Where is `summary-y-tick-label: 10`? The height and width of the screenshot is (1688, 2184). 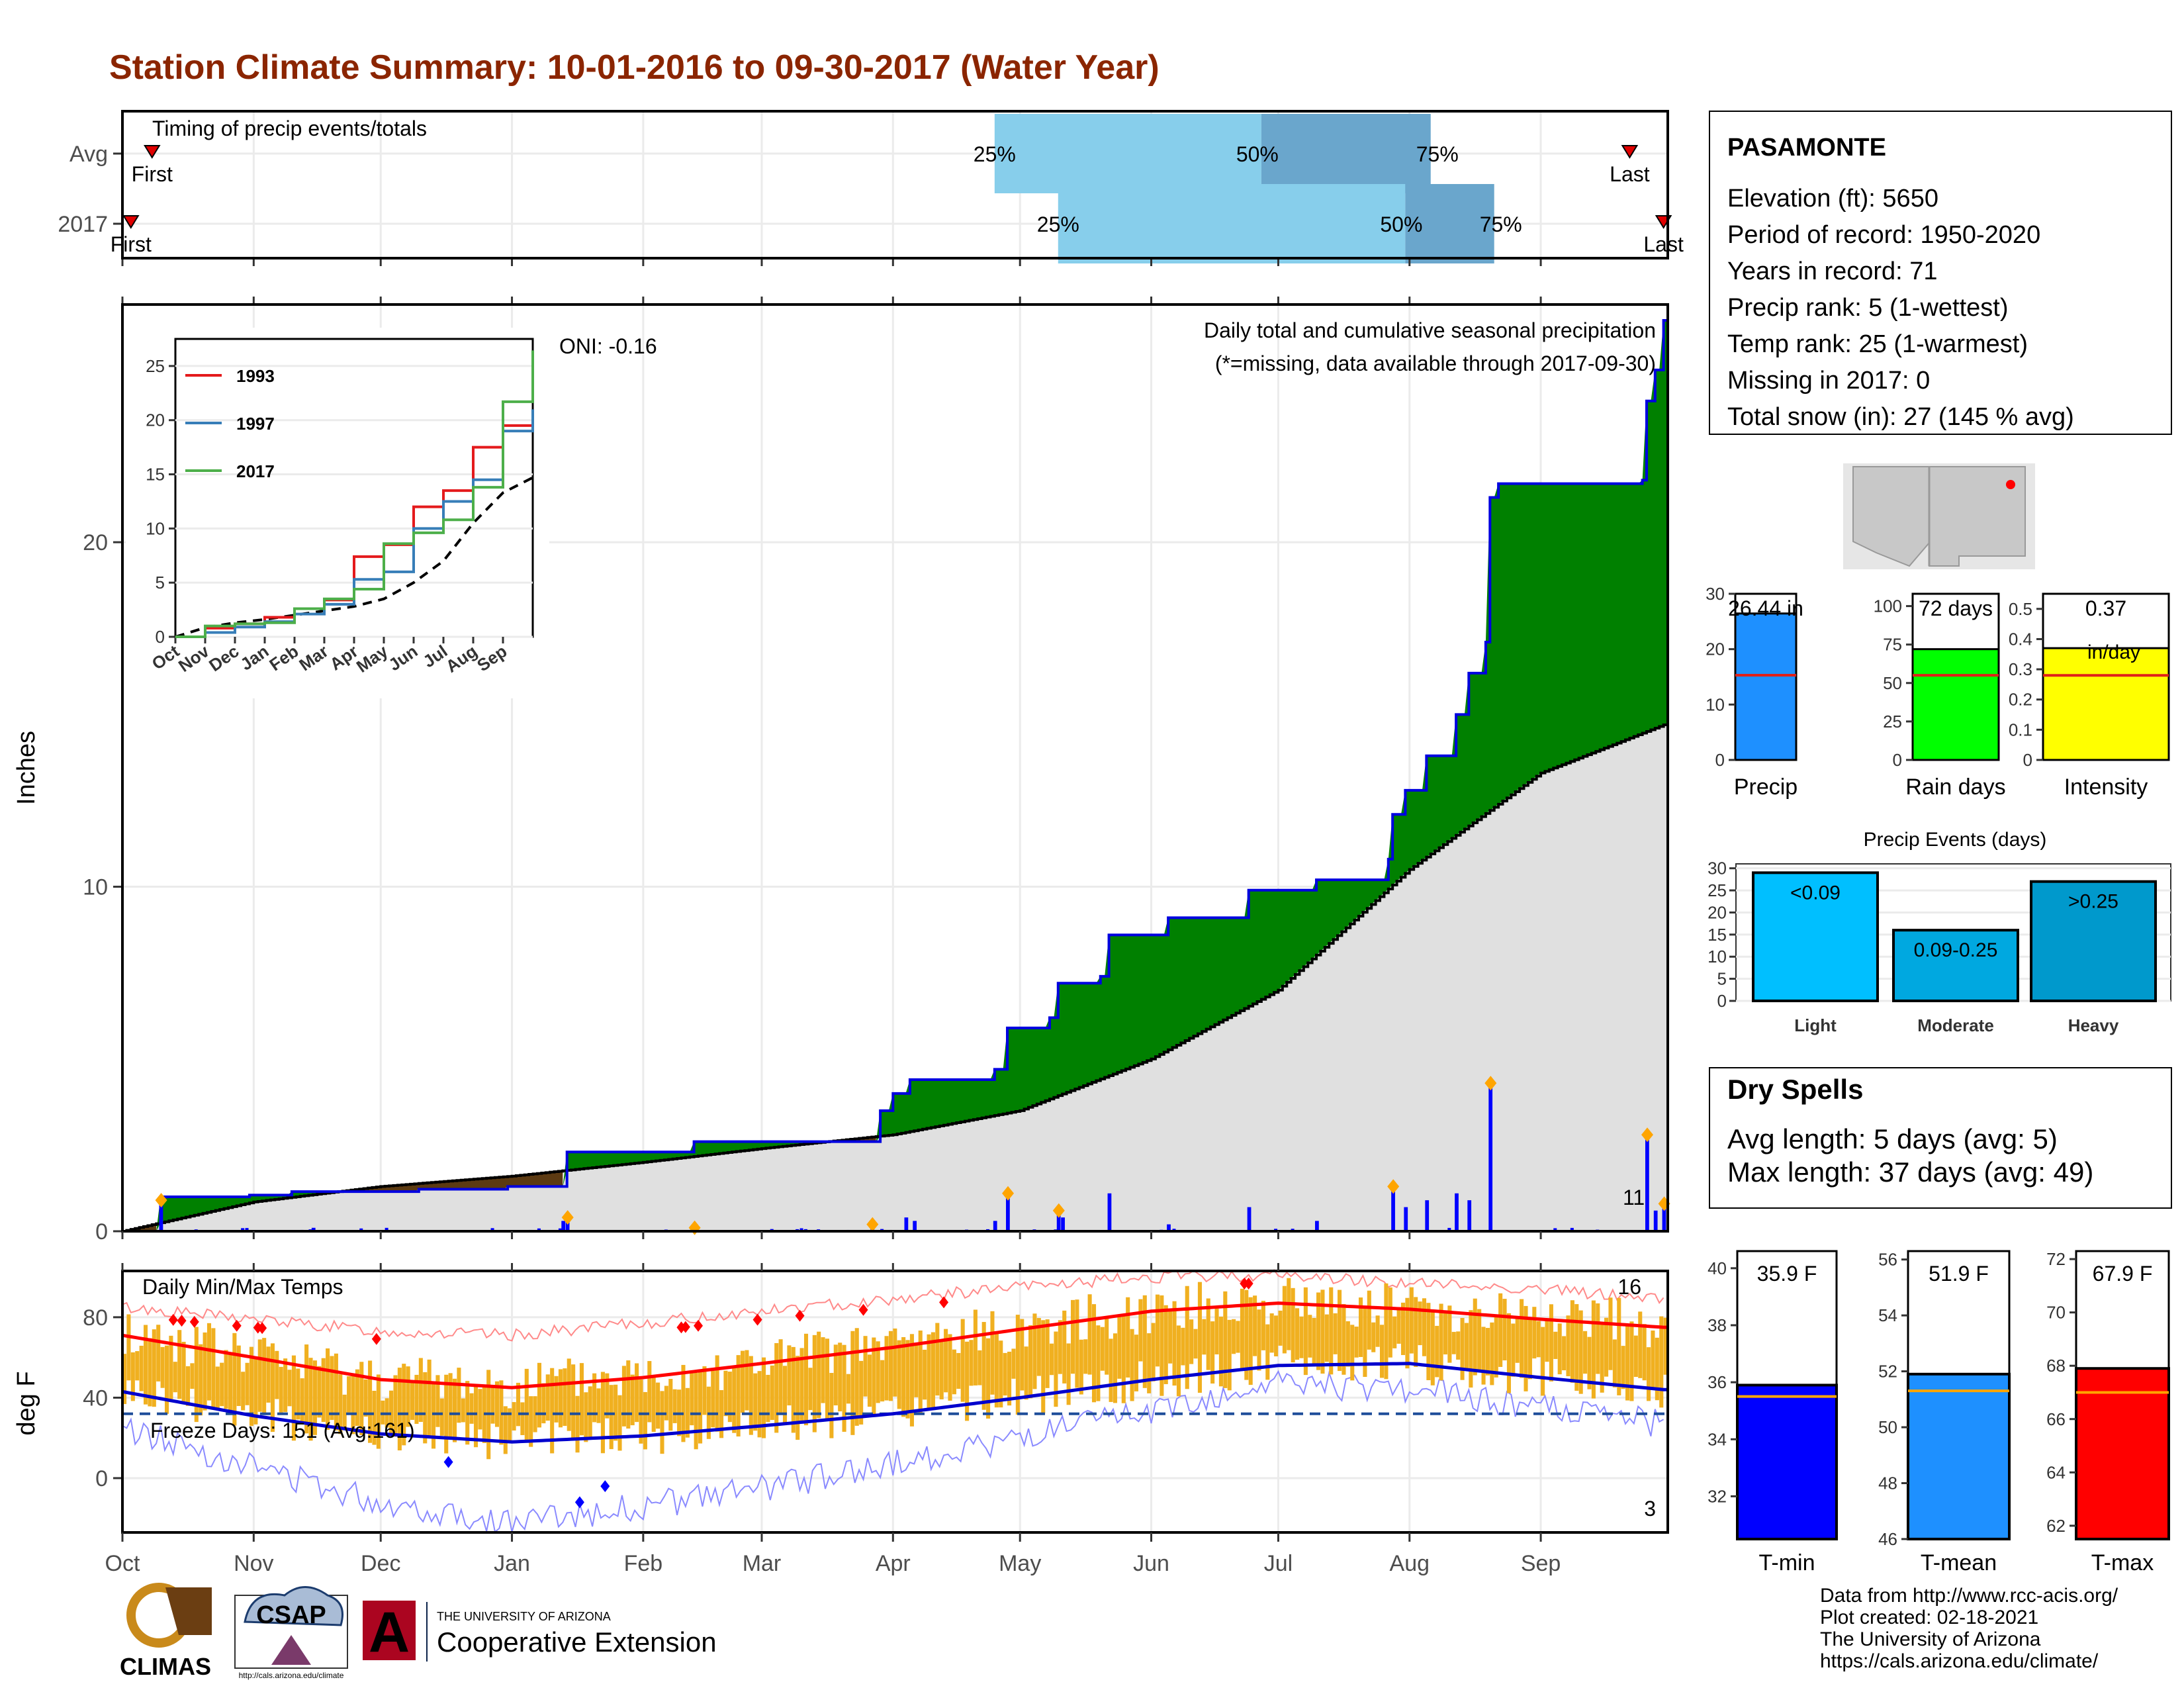 summary-y-tick-label: 10 is located at coordinates (1715, 704).